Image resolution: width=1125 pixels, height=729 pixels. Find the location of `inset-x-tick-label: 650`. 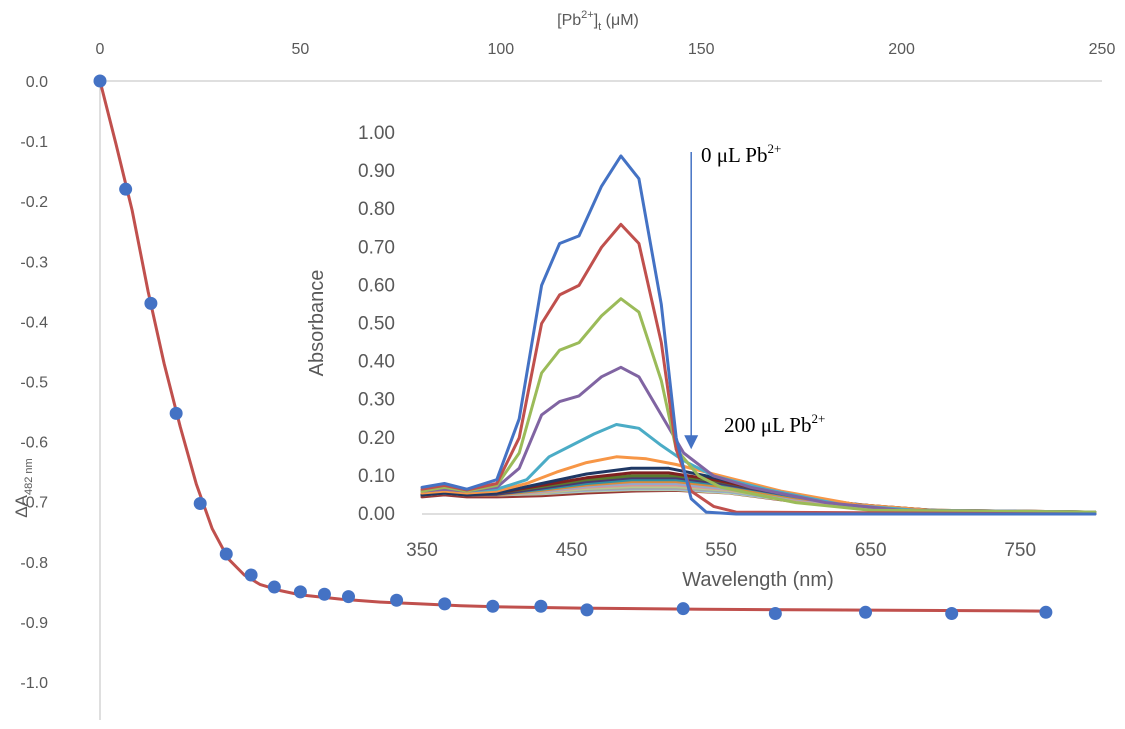

inset-x-tick-label: 650 is located at coordinates (871, 550).